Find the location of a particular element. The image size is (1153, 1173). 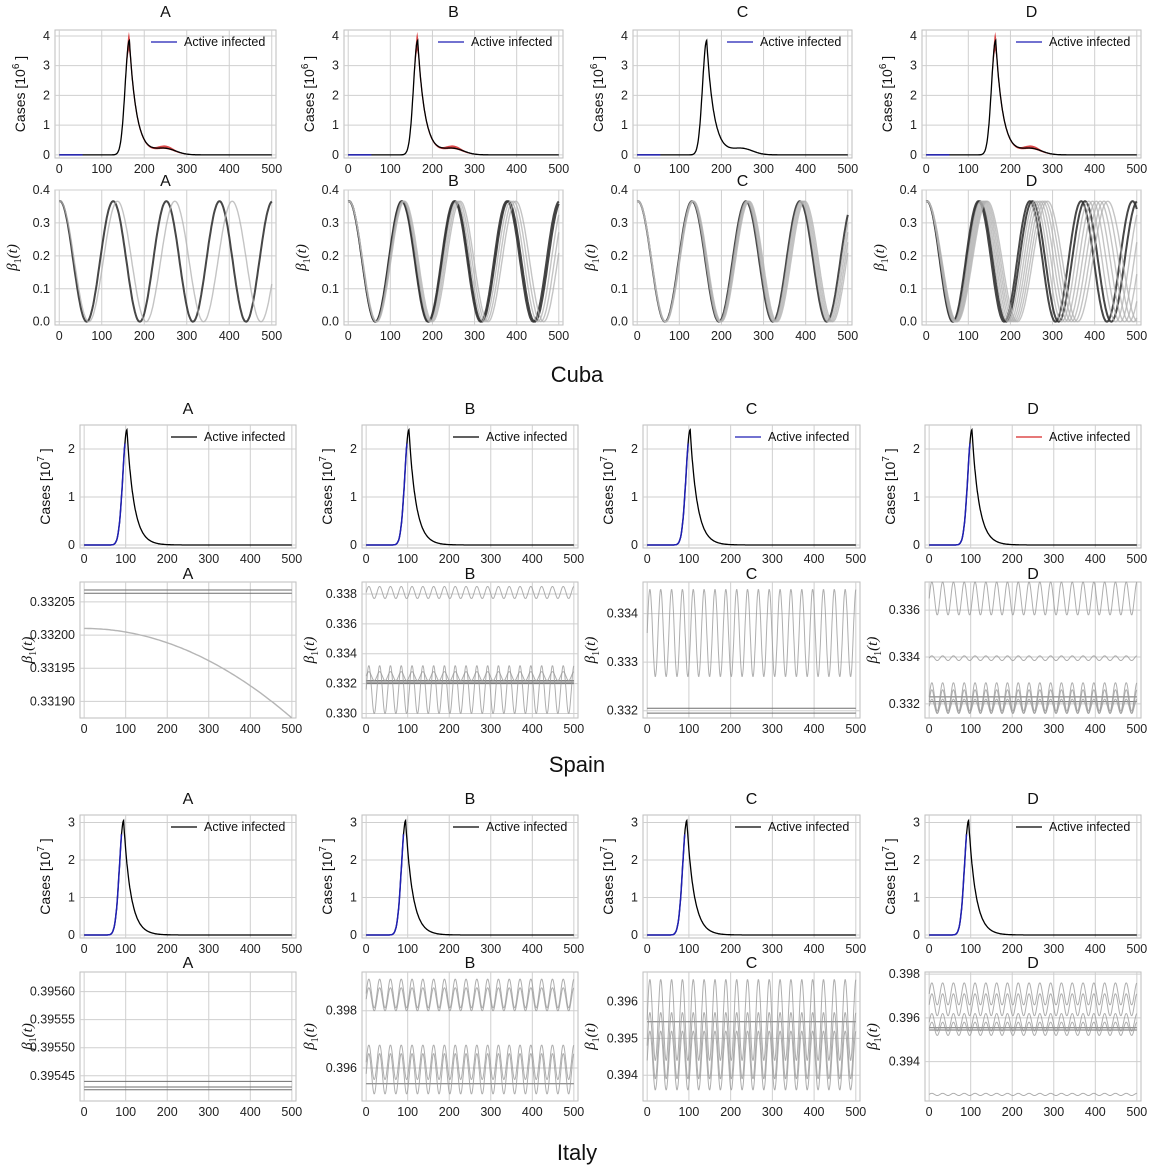

beta-panel-spain-D: Dβ1(t) 0 100 200 300 400 500 0.332 0.334 0.336 is located at coordinates (1006, 651).